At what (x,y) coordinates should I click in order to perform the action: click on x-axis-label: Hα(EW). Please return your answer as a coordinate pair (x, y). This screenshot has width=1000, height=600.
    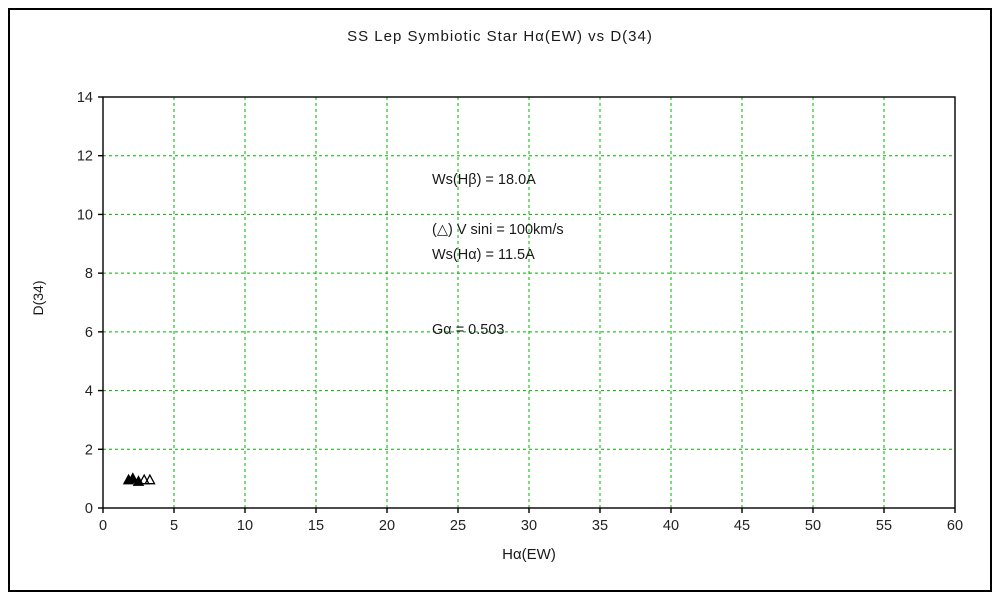
    Looking at the image, I should click on (529, 554).